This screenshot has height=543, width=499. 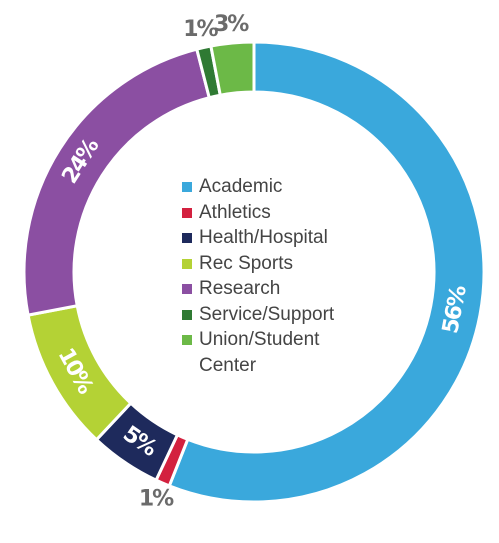 What do you see at coordinates (240, 288) in the screenshot?
I see `legend-label: Research` at bounding box center [240, 288].